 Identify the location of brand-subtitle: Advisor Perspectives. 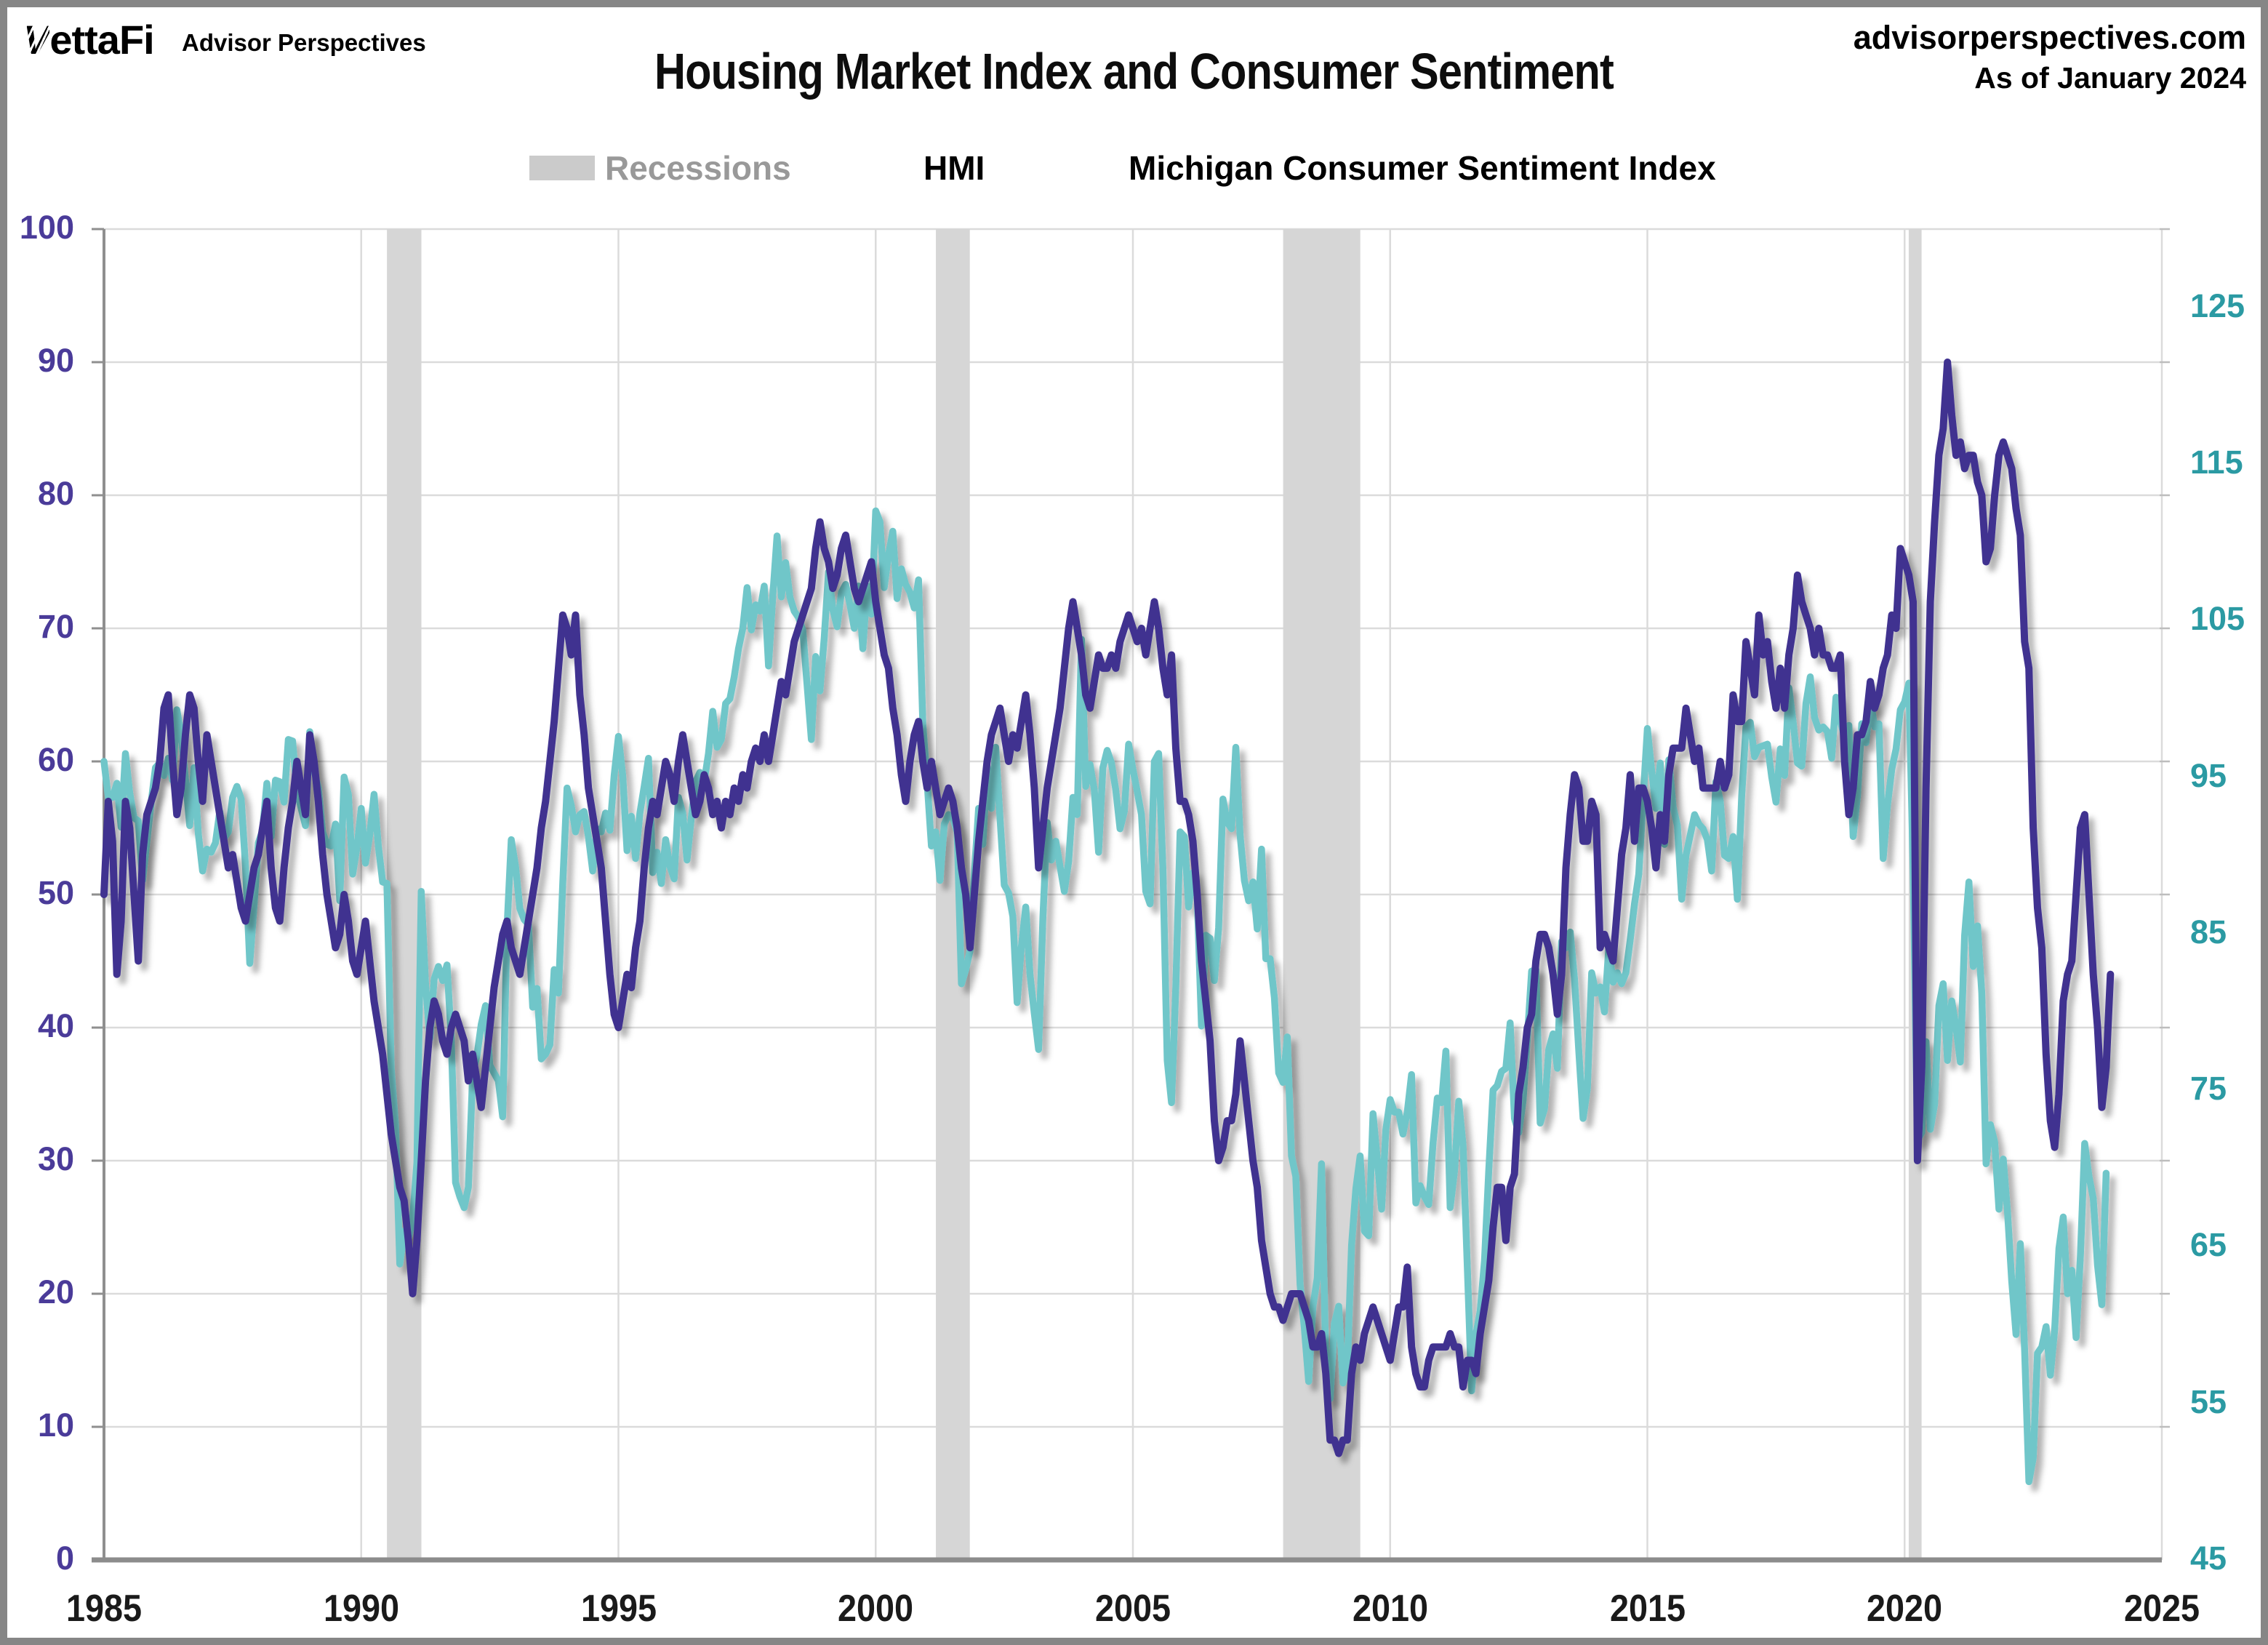
(304, 42).